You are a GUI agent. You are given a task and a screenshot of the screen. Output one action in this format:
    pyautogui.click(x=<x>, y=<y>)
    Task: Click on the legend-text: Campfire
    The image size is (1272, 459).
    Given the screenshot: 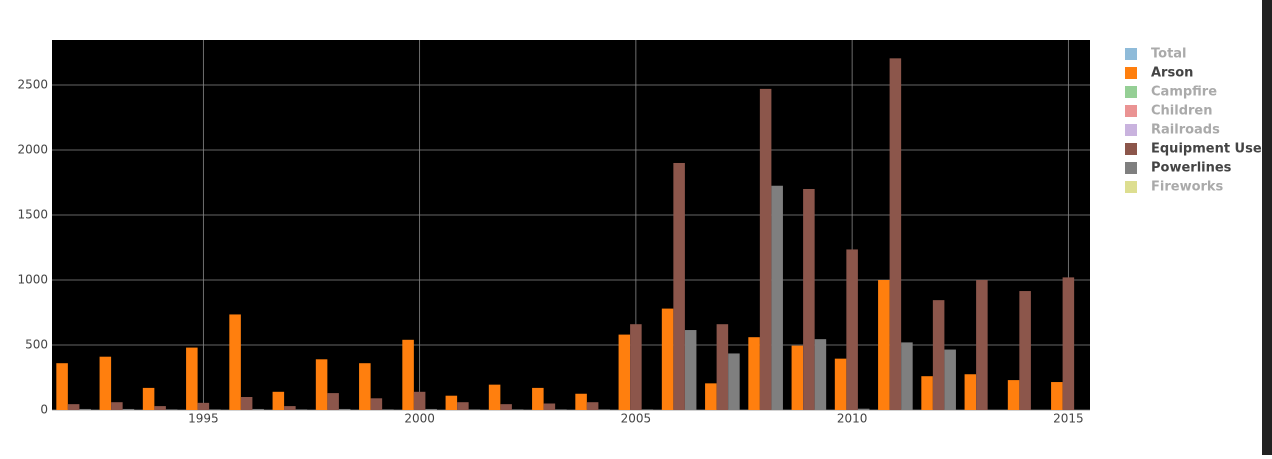 What is the action you would take?
    pyautogui.click(x=1184, y=92)
    